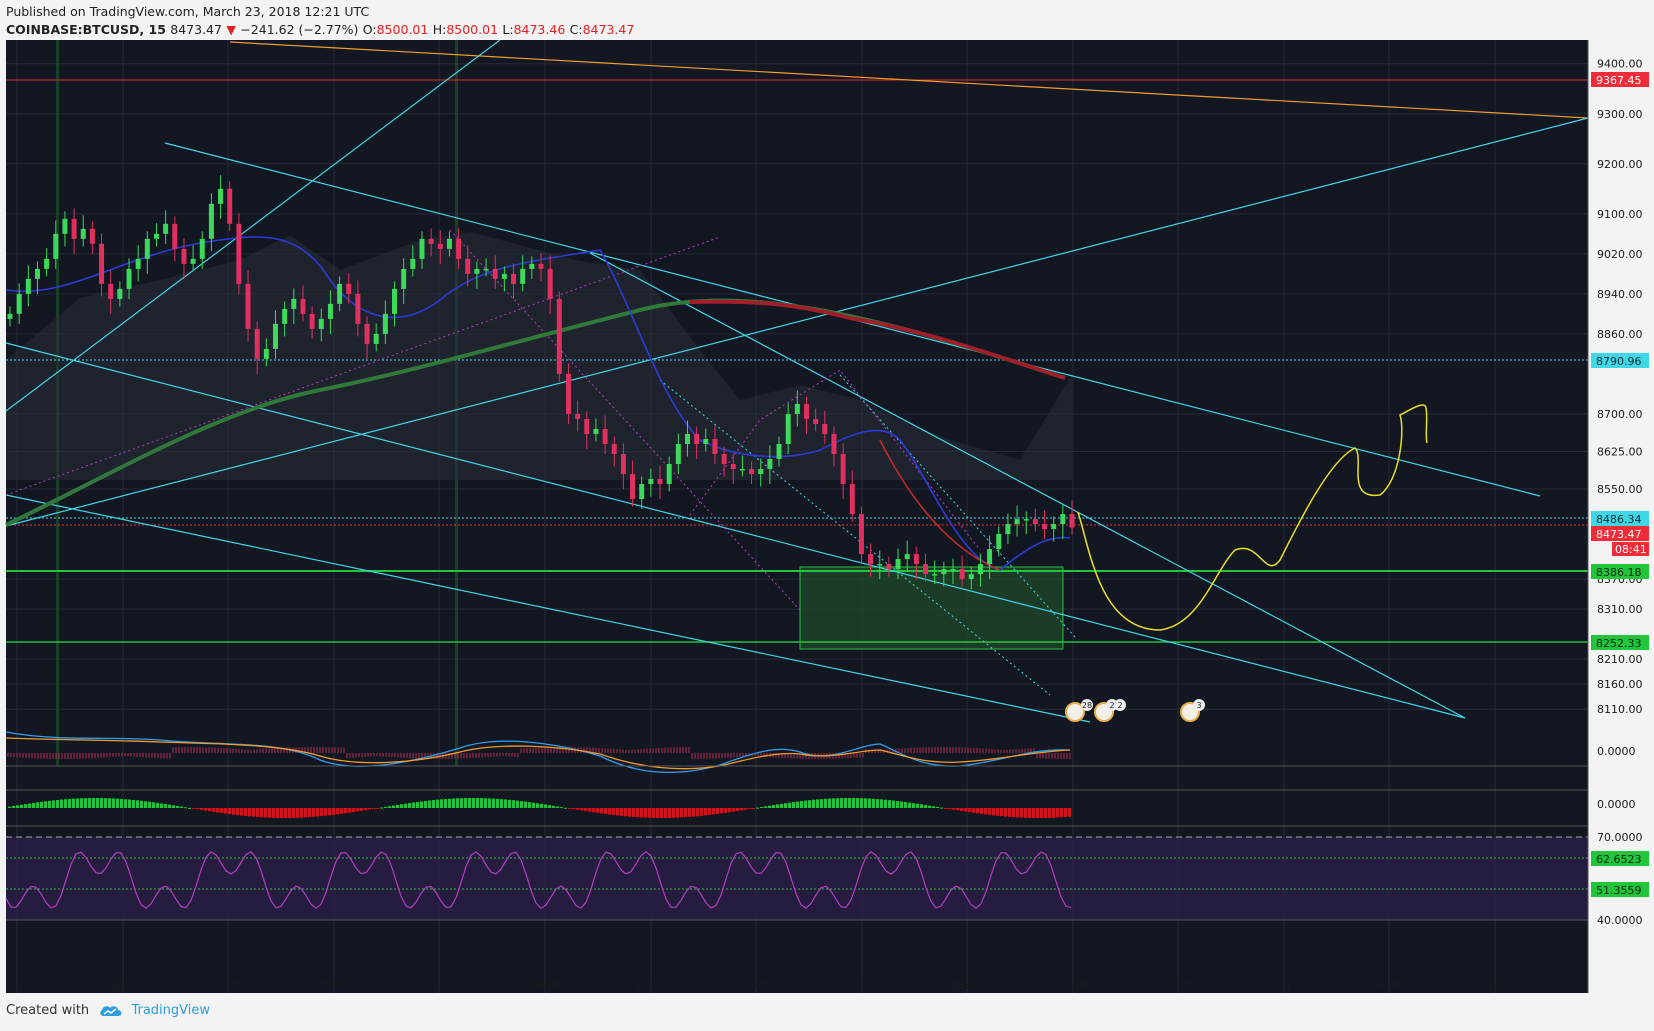 The height and width of the screenshot is (1031, 1654). I want to click on event-badges: 28 2 2 3, so click(1135, 710).